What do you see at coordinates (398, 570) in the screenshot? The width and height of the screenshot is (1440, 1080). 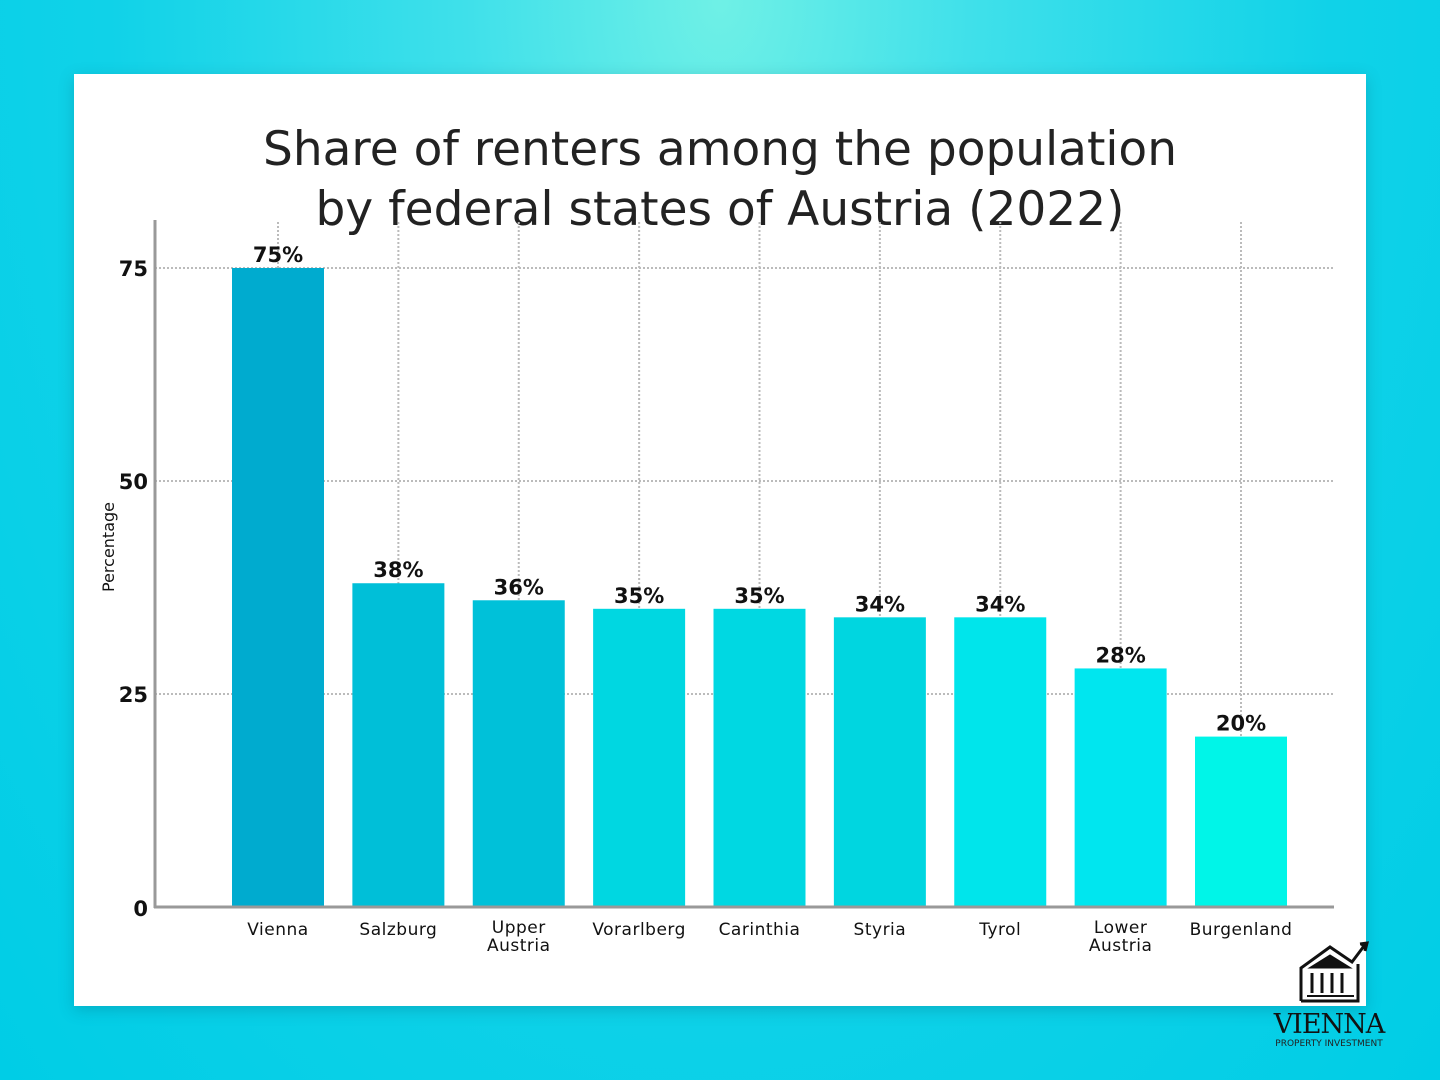 I see `bar-value-label: 38%` at bounding box center [398, 570].